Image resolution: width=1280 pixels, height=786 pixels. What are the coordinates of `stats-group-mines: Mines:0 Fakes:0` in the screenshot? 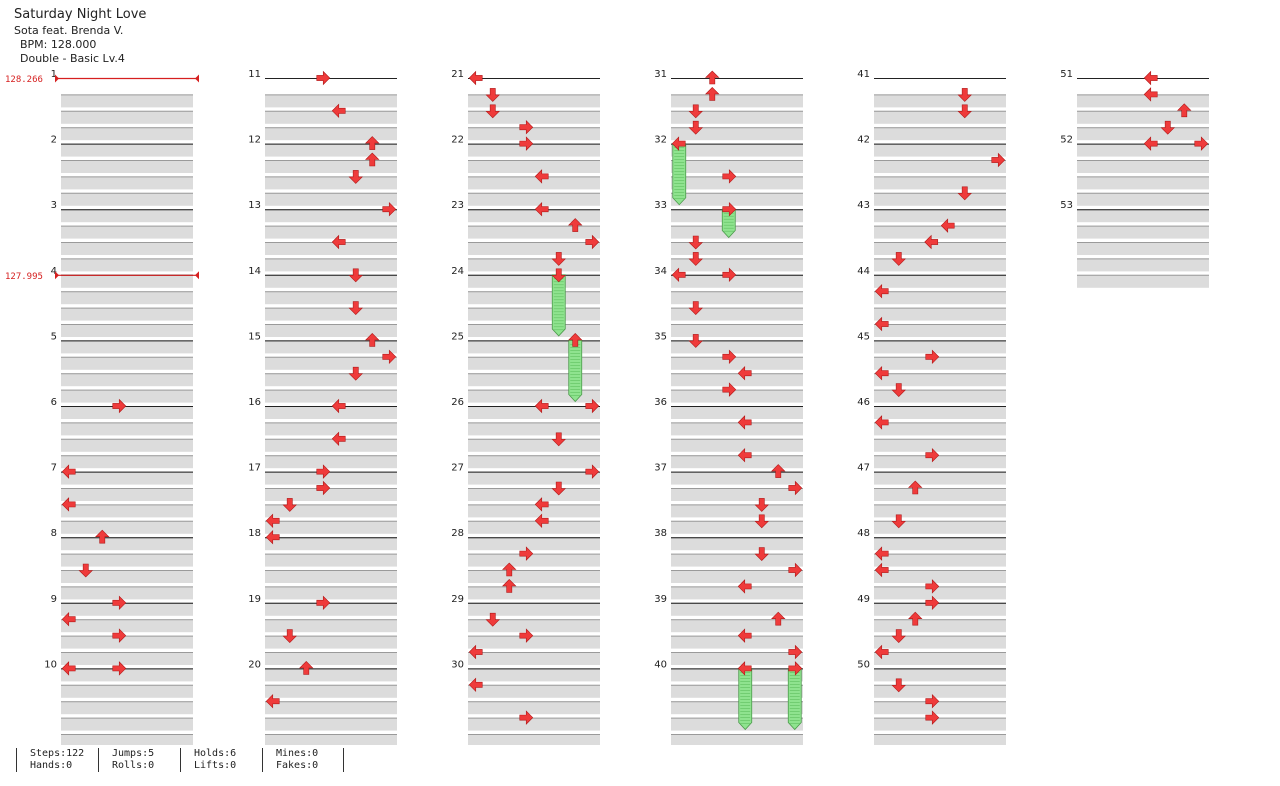 It's located at (290, 760).